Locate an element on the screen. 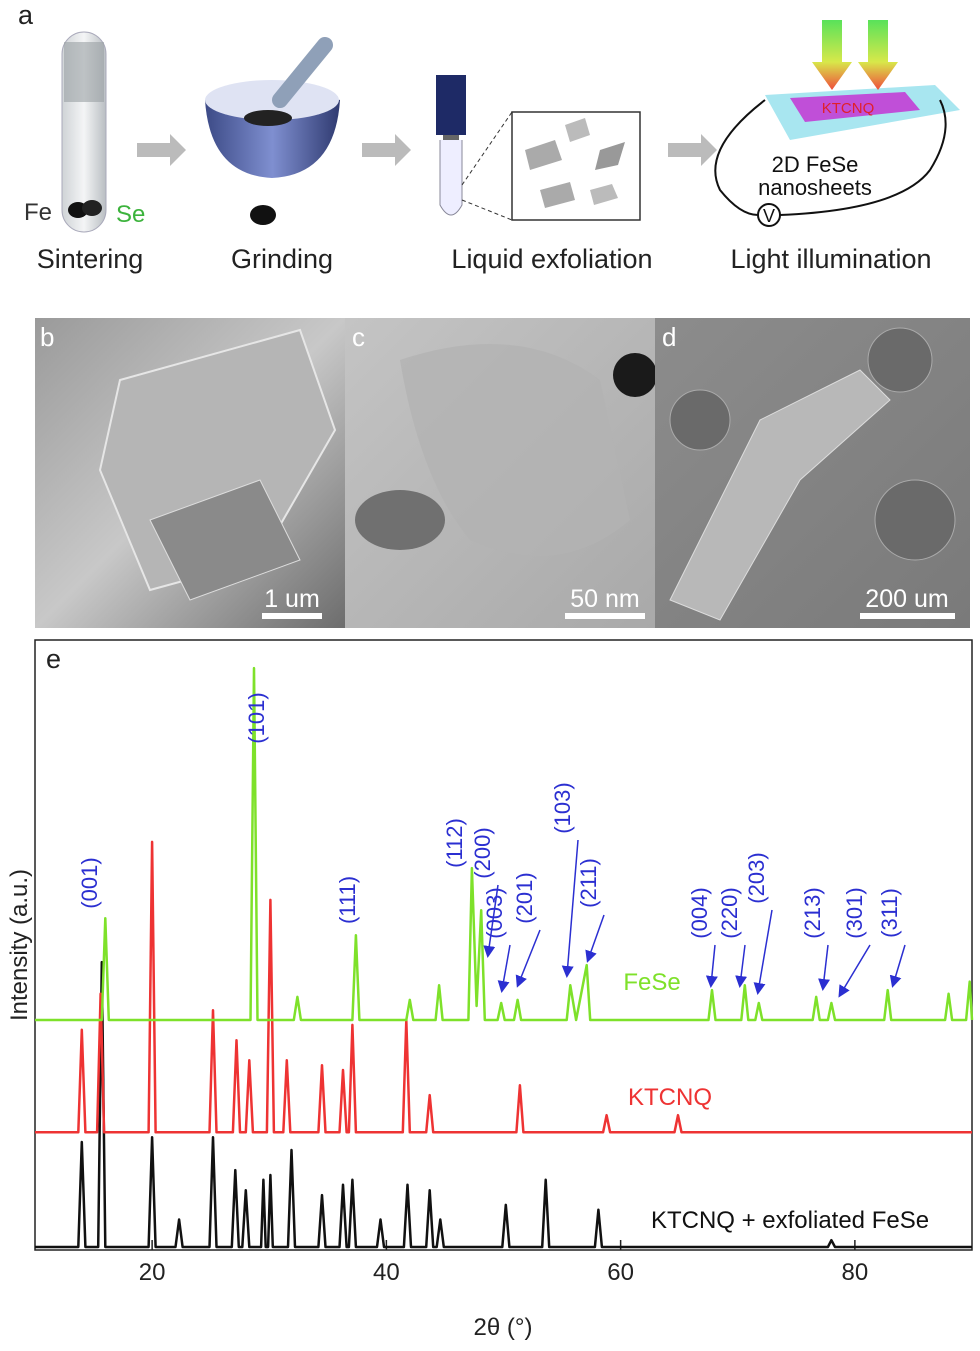 The height and width of the screenshot is (1351, 980). panel-label: b is located at coordinates (47, 337).